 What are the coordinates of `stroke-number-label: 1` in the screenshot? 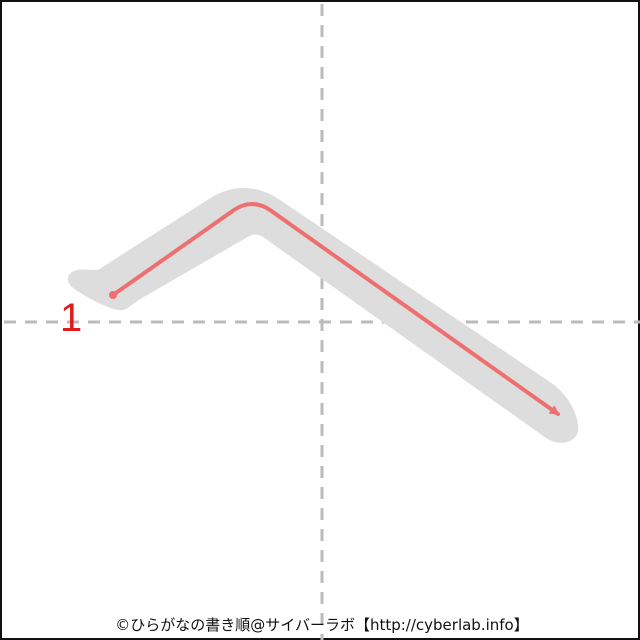 It's located at (71, 318).